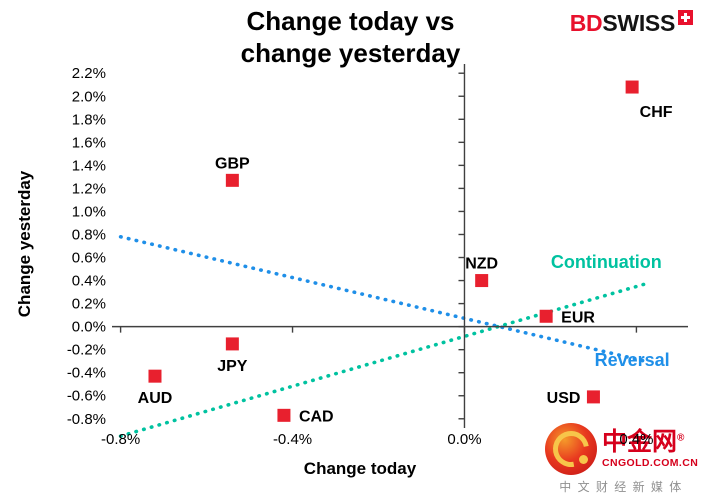 The width and height of the screenshot is (701, 500). Describe the element at coordinates (481, 264) in the screenshot. I see `point-label-nzd: NZD` at that location.